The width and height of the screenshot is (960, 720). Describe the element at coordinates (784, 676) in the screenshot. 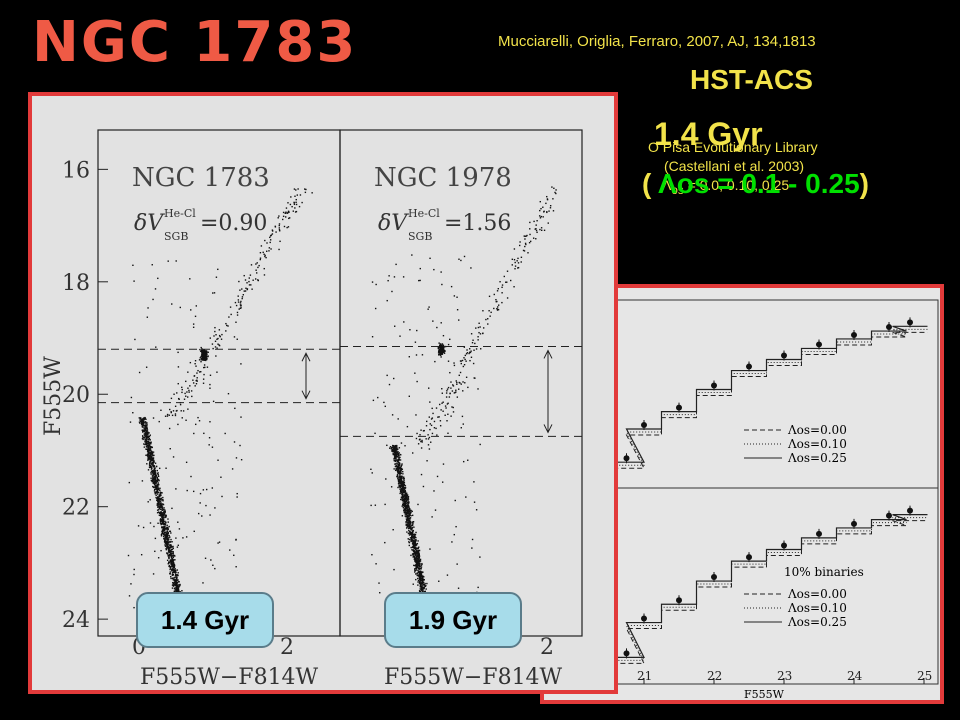

I see `lf-xtick-label-23: 23` at that location.